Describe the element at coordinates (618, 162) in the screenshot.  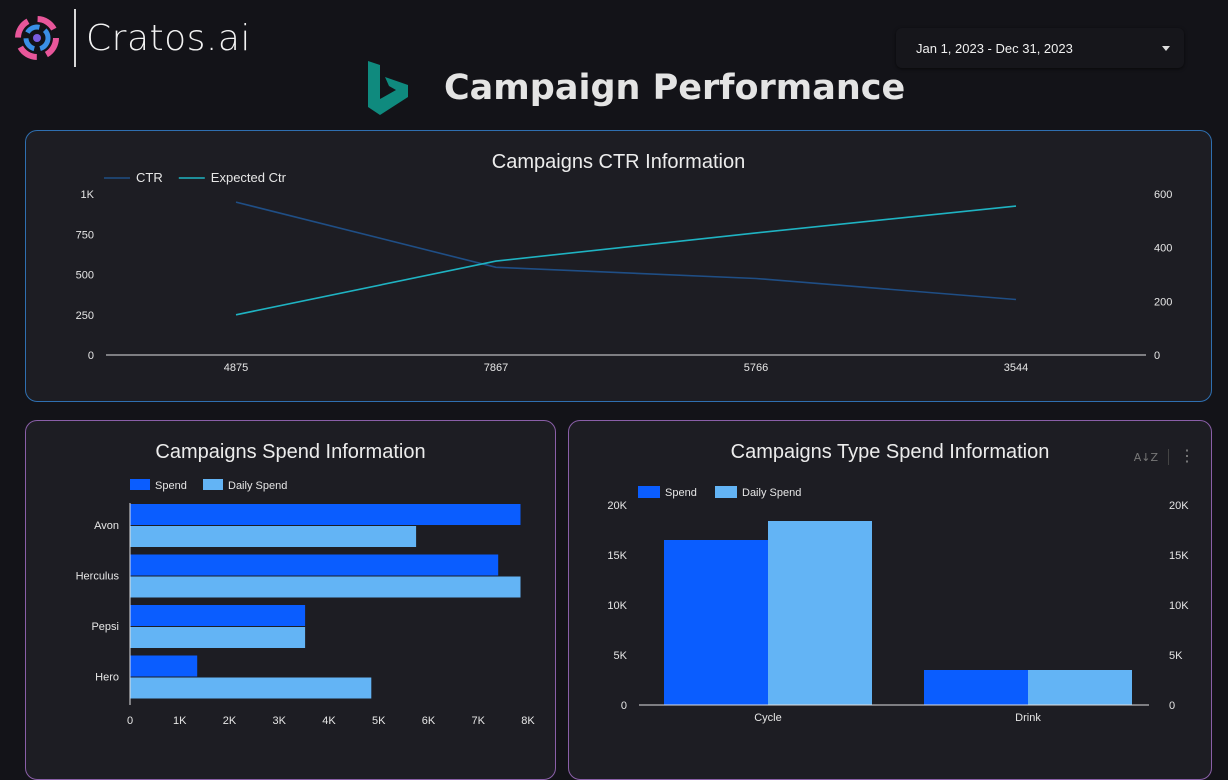
I see `ctr-chart-title: Campaigns CTR Information` at that location.